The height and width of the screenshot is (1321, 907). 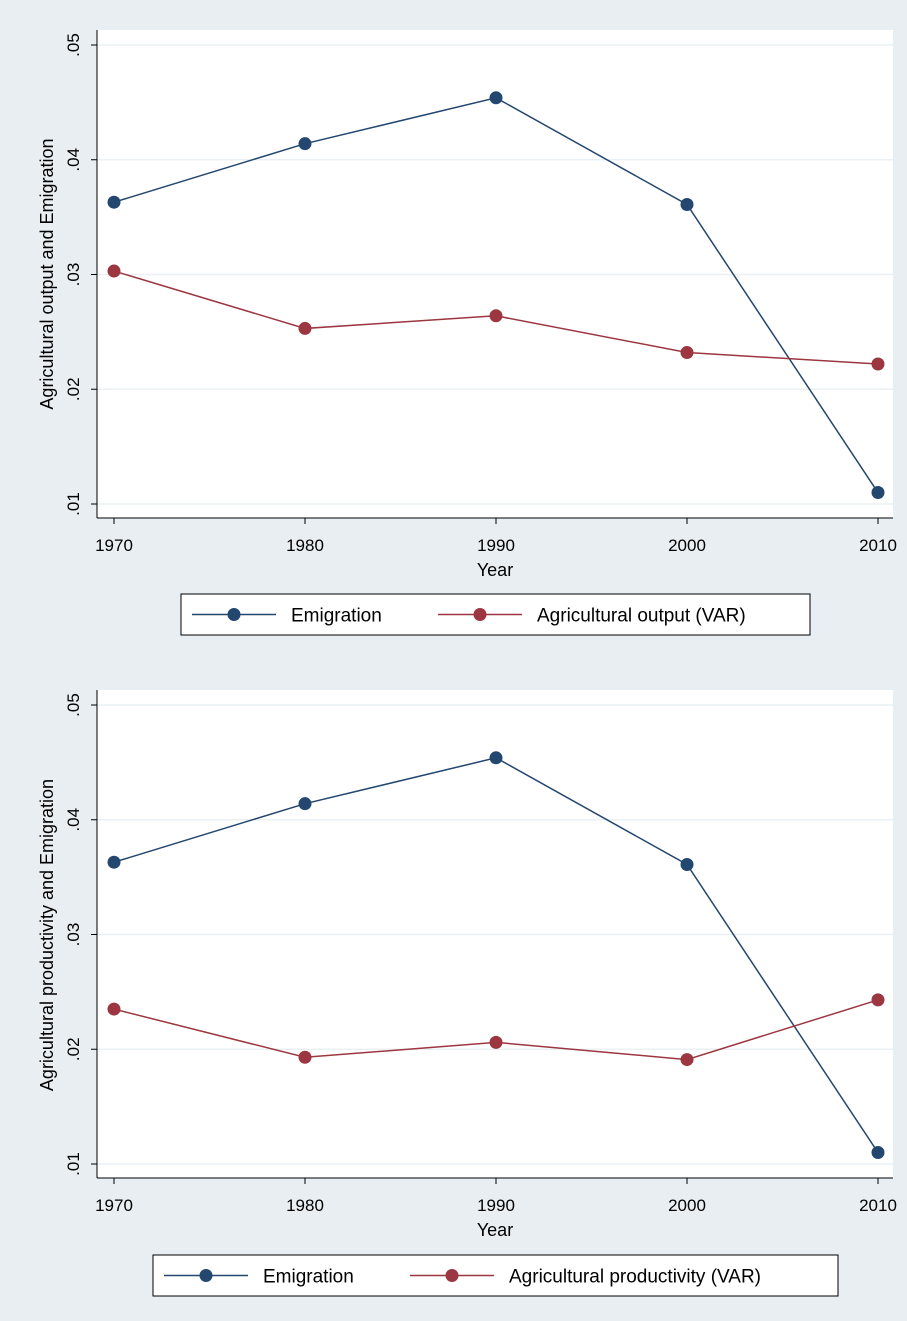 What do you see at coordinates (47, 935) in the screenshot?
I see `y-axis-title: Agricultural productivity and Emigration` at bounding box center [47, 935].